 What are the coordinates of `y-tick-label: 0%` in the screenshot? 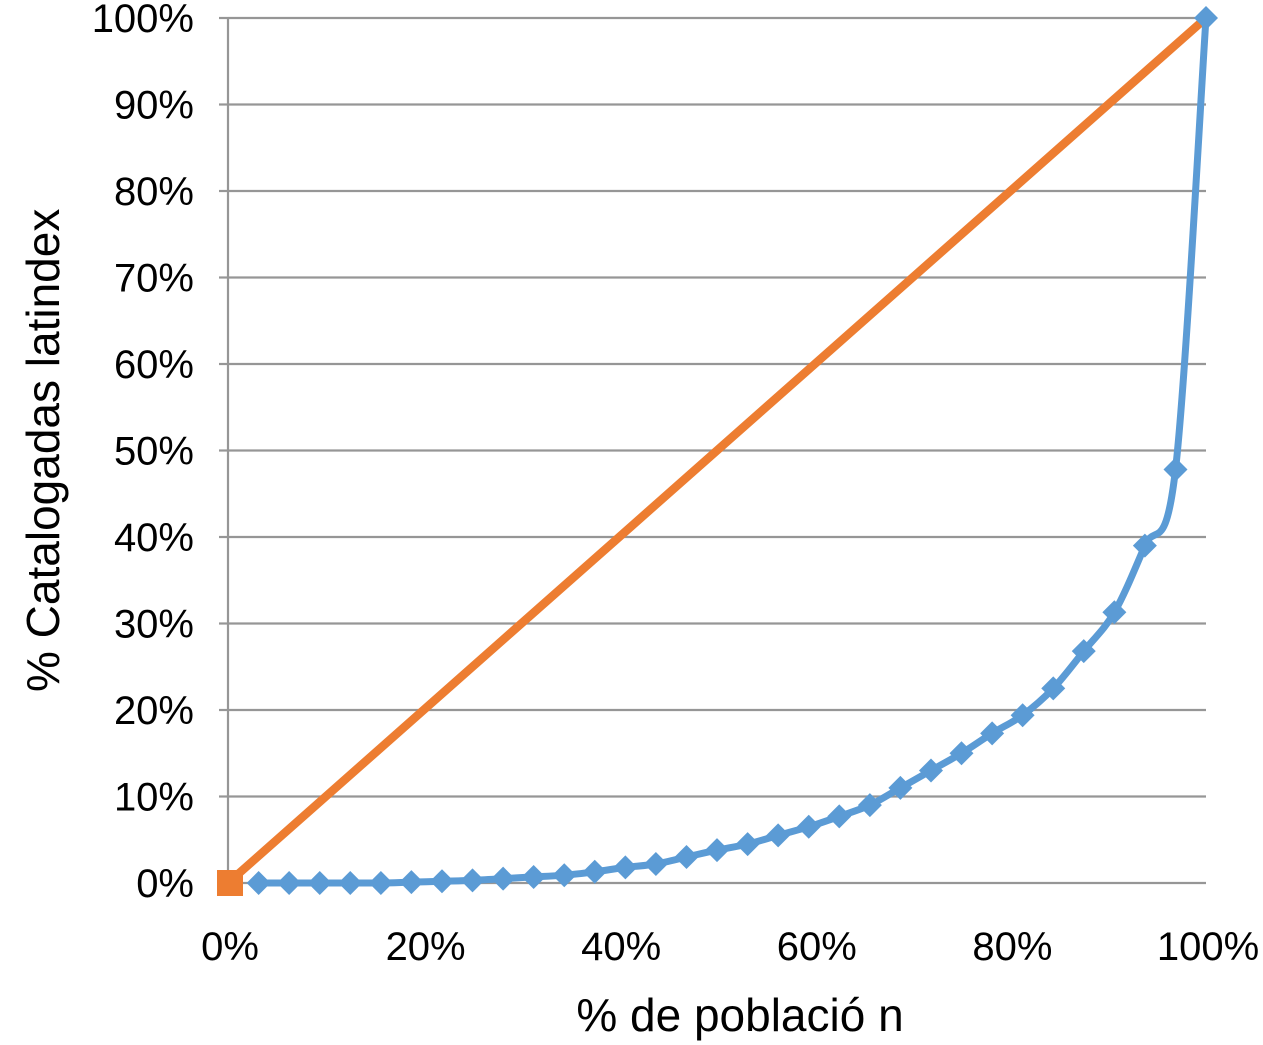 It's located at (165, 884).